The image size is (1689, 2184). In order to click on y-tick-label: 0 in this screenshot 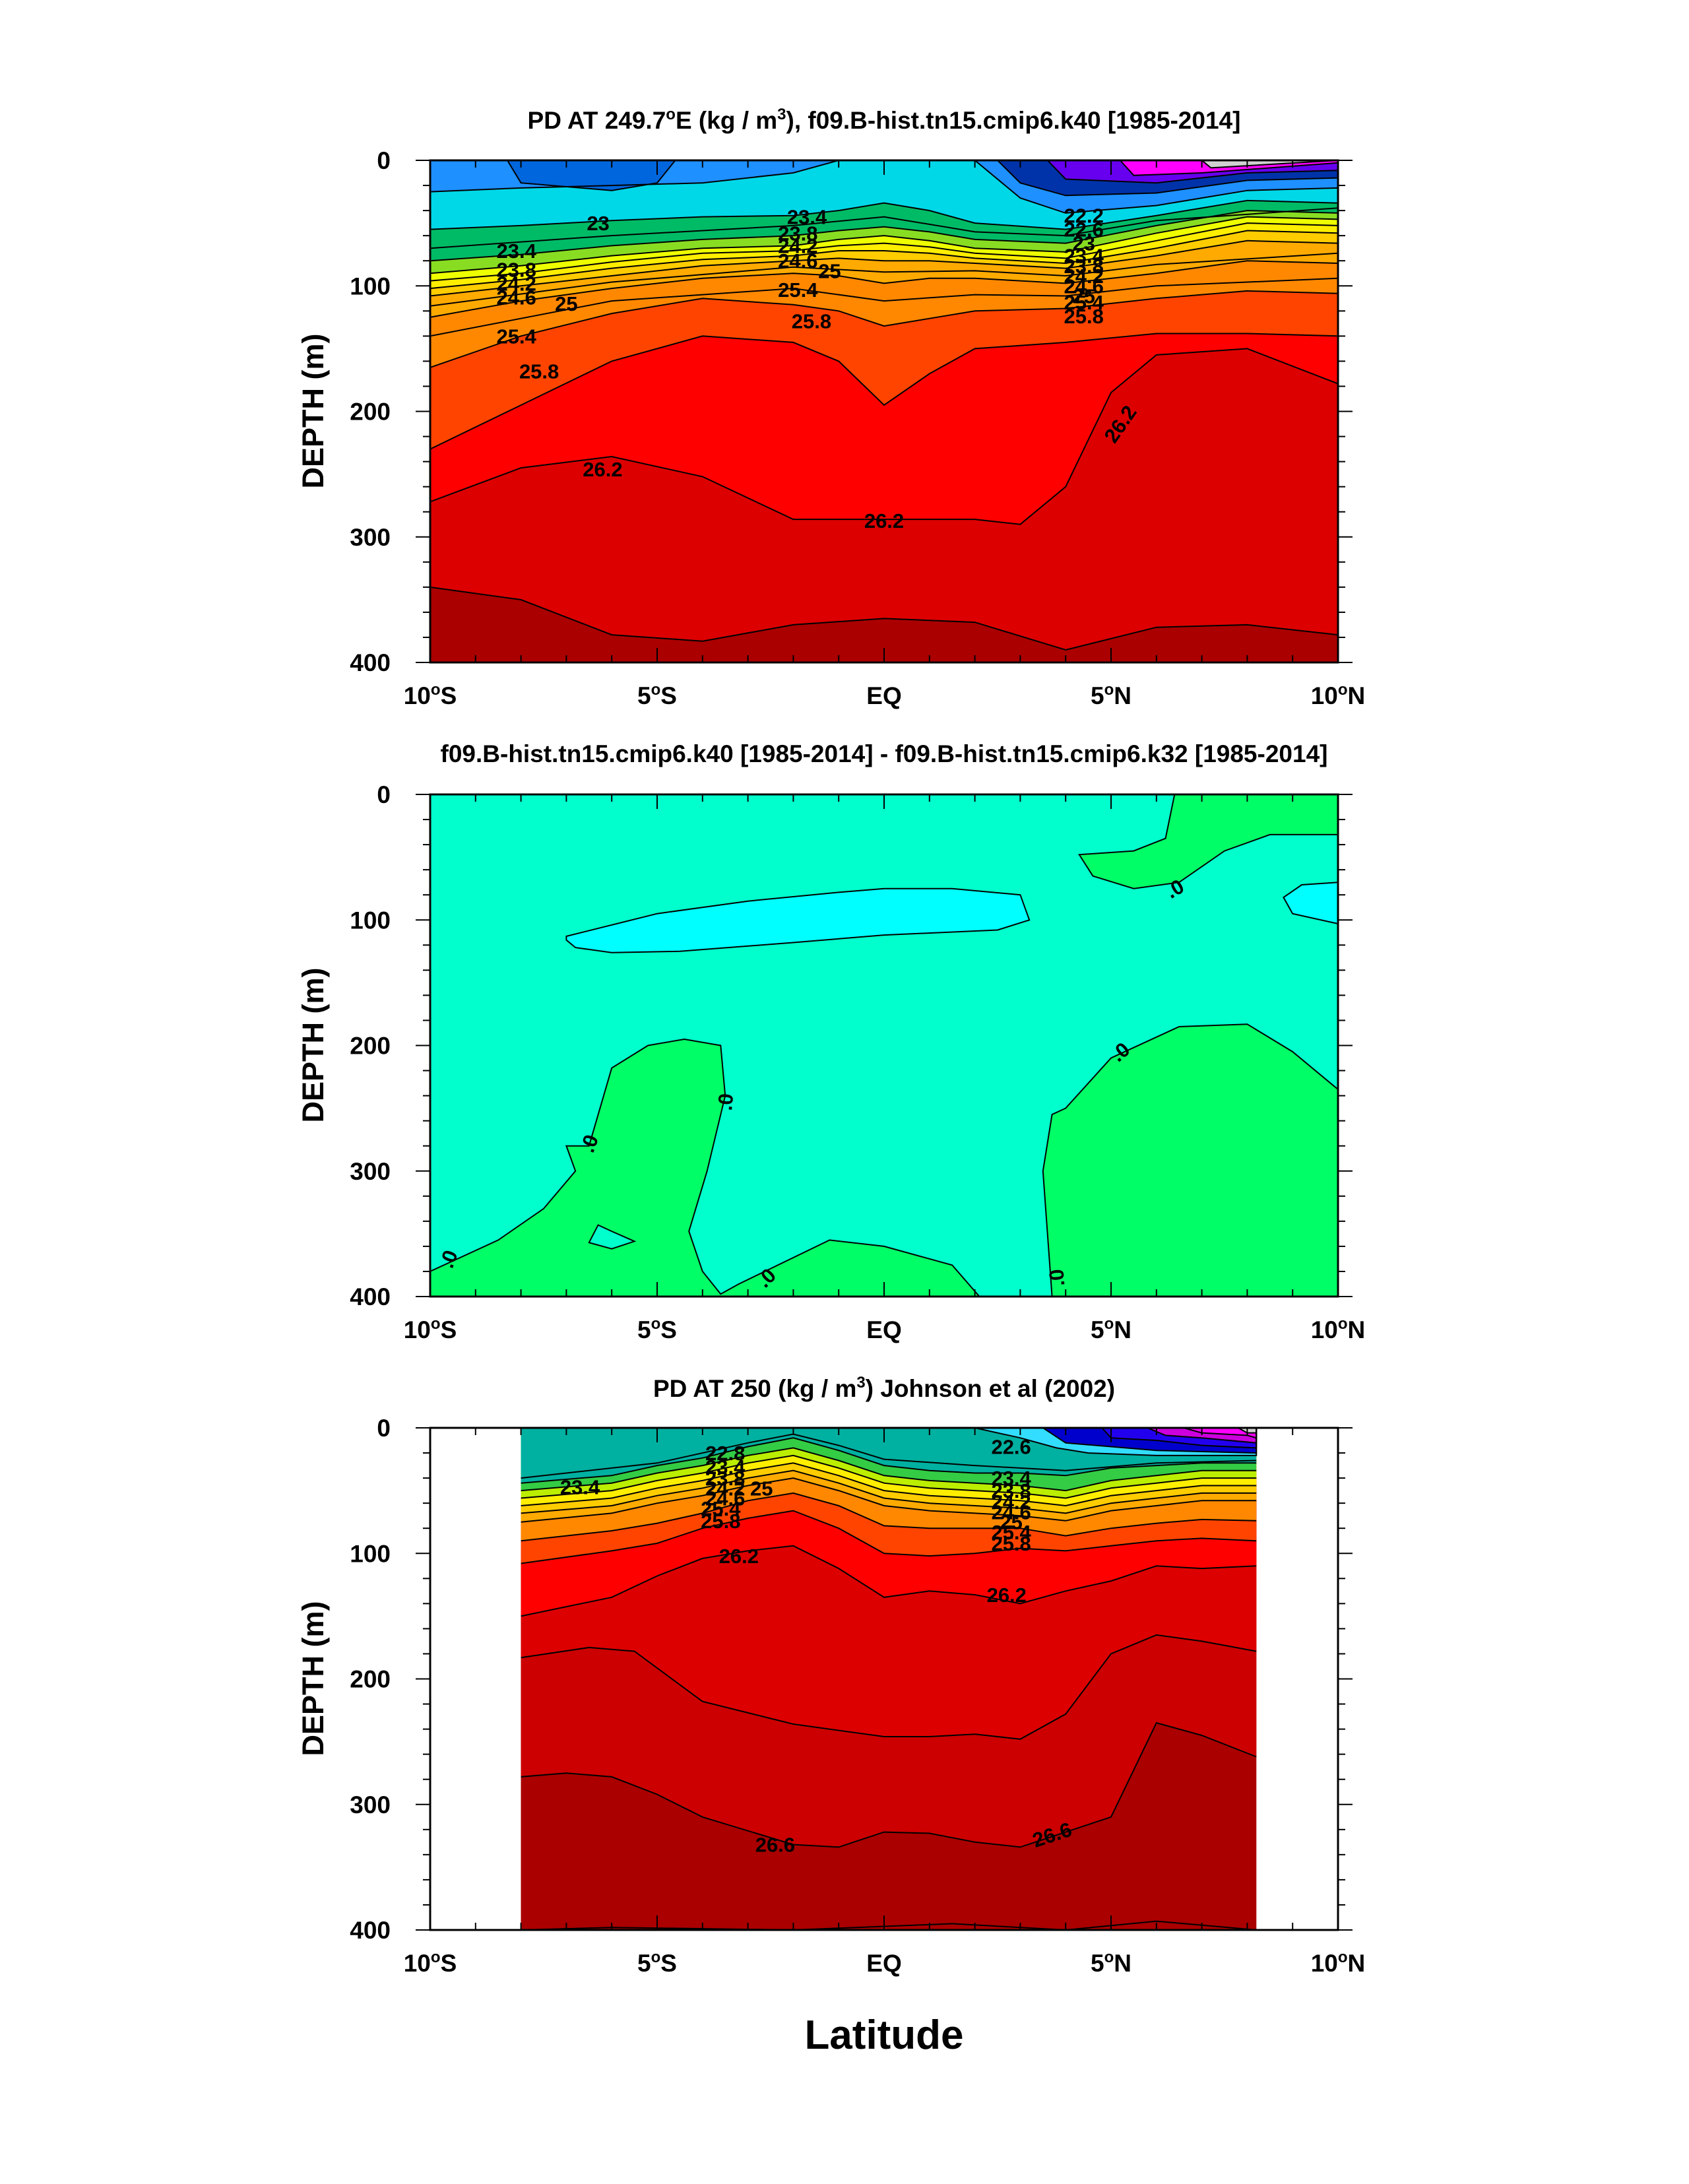, I will do `click(384, 1428)`.